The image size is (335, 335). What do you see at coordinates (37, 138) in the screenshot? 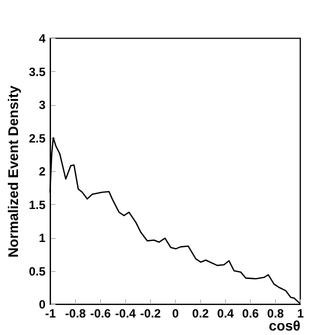
I see `y-tick-label: 2.5` at bounding box center [37, 138].